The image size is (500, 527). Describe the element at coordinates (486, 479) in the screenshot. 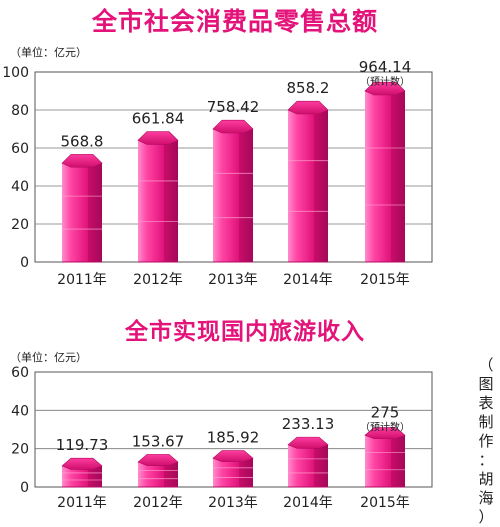

I see `credit-char: 胡` at that location.